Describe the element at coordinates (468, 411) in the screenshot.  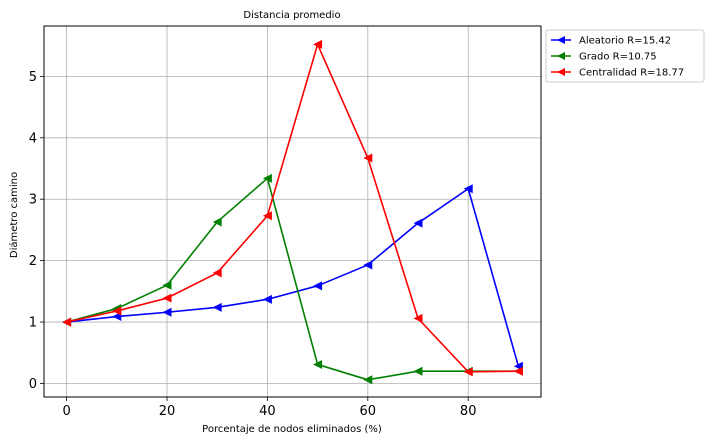
I see `x-tick-label: 80` at that location.